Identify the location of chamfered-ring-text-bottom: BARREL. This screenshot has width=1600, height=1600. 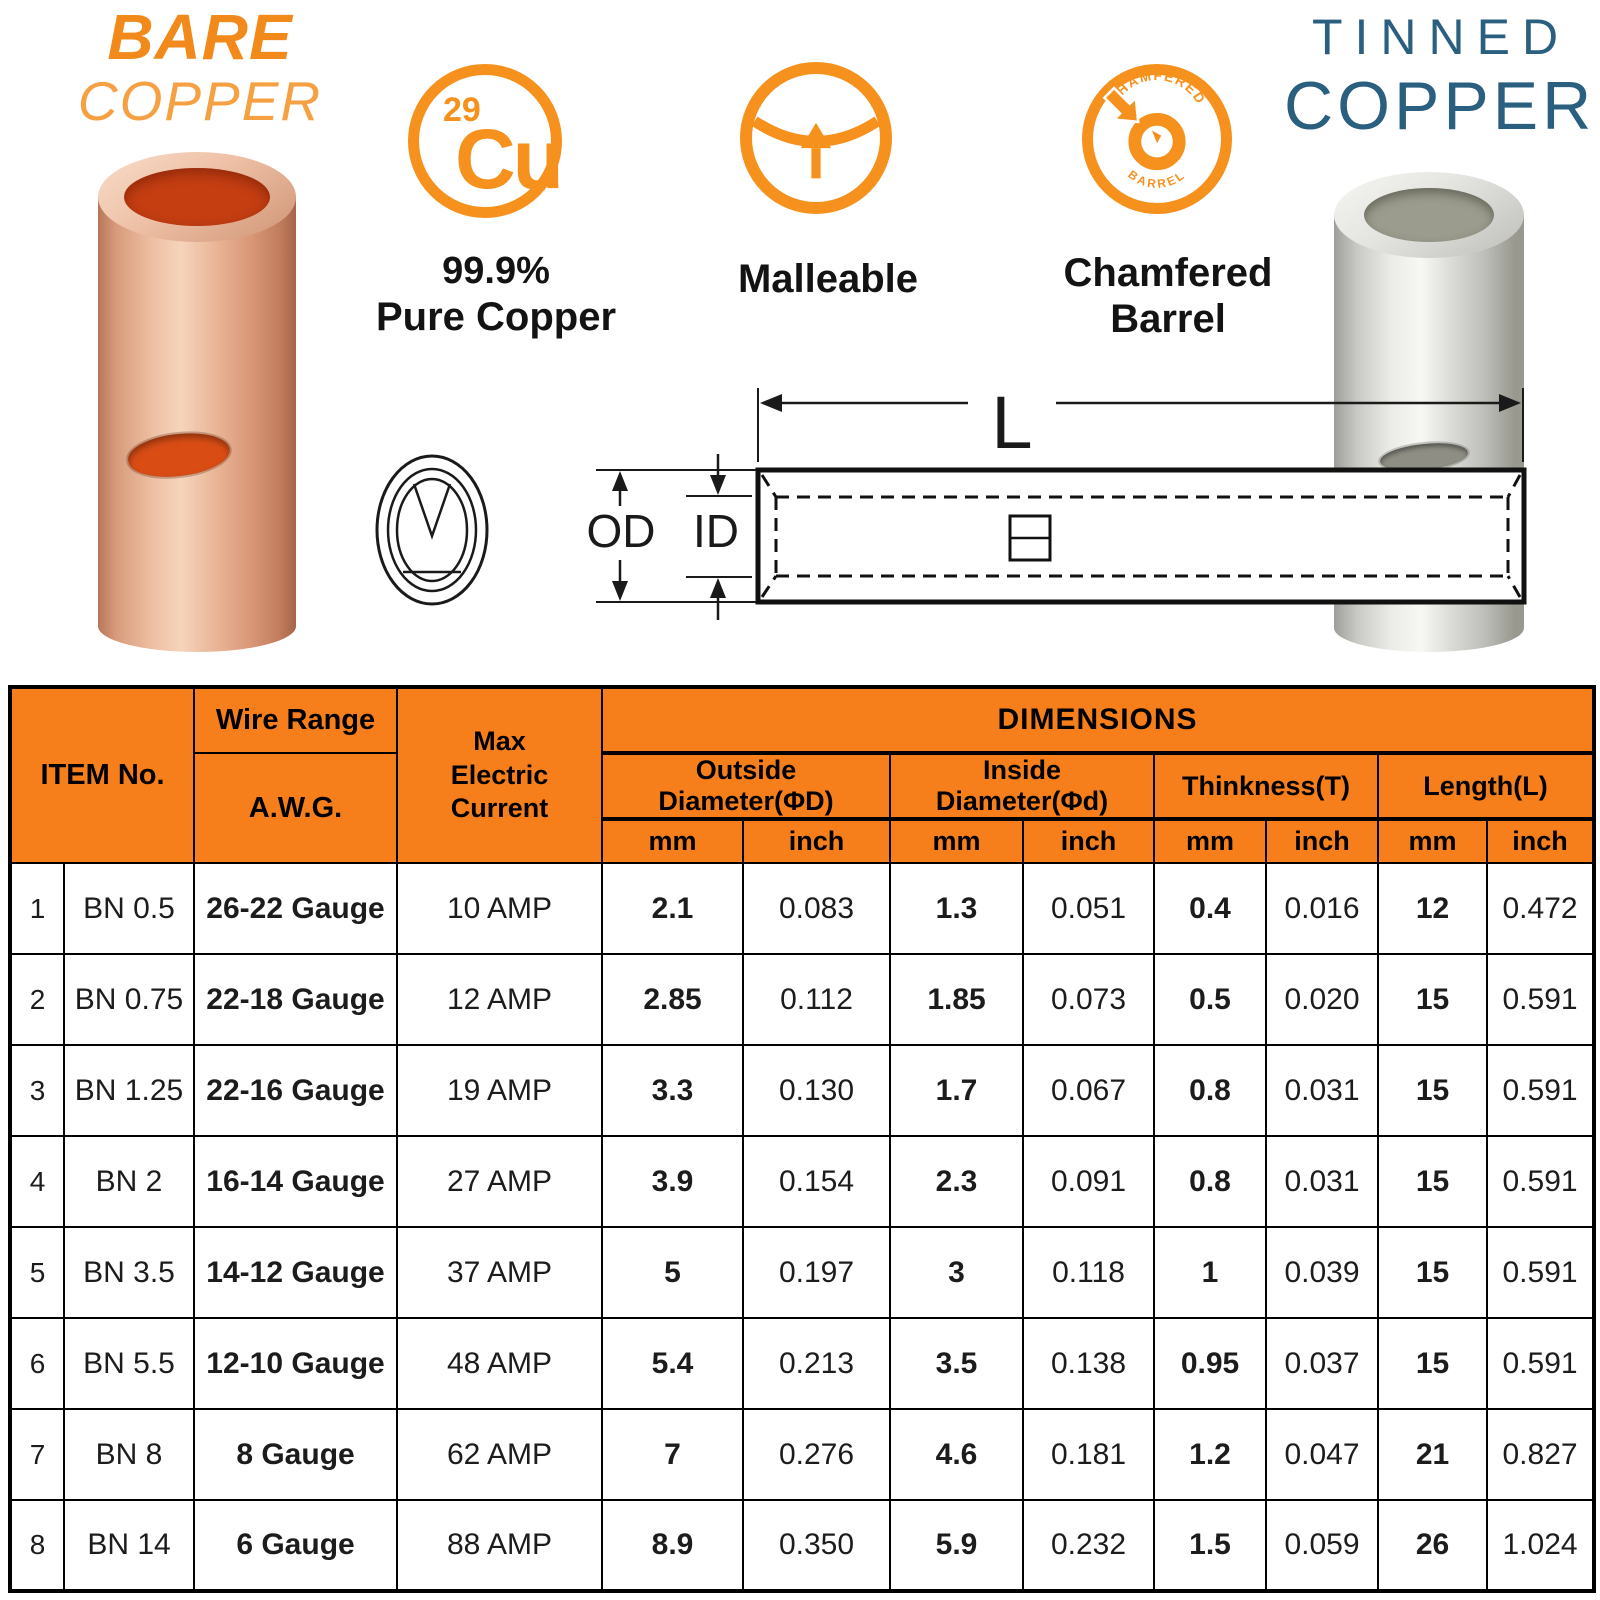
(1155, 179).